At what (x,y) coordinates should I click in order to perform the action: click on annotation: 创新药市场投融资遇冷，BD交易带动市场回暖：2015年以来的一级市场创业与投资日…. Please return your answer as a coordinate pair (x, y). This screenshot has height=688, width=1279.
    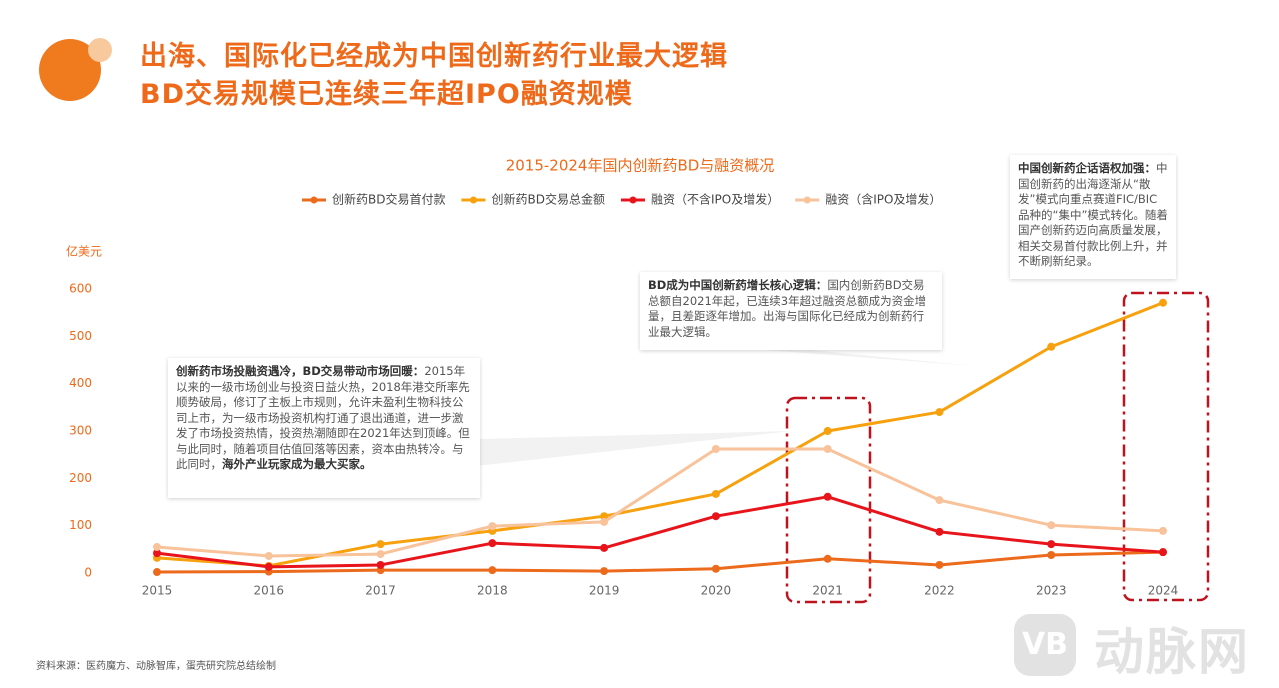
    Looking at the image, I should click on (324, 428).